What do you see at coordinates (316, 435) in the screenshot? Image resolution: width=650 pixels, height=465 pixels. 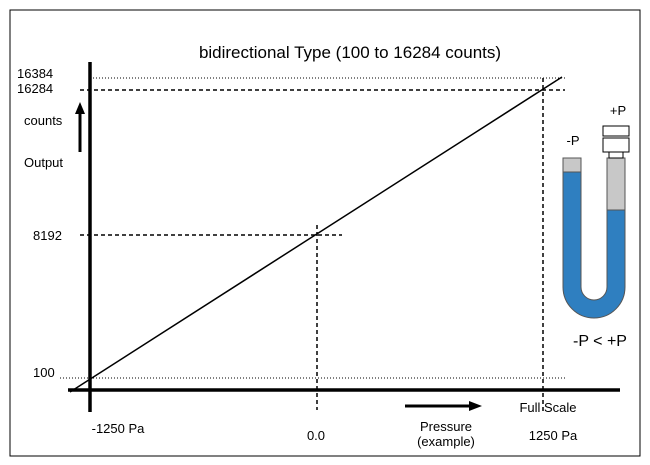 I see `x-label: 0.0` at bounding box center [316, 435].